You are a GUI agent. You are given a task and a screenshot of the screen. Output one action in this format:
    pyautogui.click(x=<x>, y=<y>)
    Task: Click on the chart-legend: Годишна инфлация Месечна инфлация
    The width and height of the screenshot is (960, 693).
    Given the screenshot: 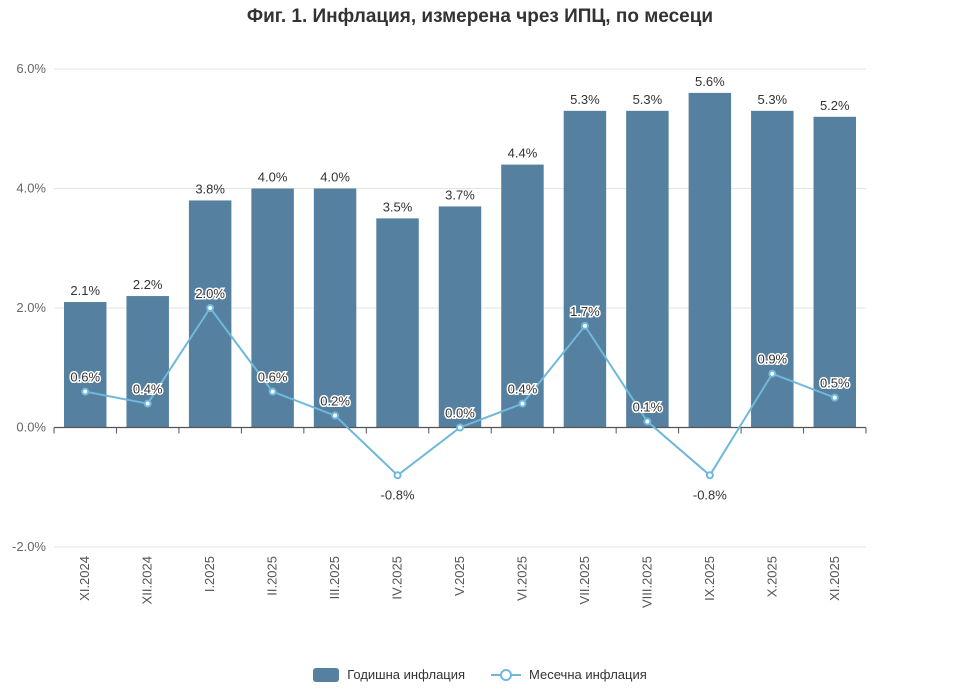 What is the action you would take?
    pyautogui.click(x=480, y=674)
    